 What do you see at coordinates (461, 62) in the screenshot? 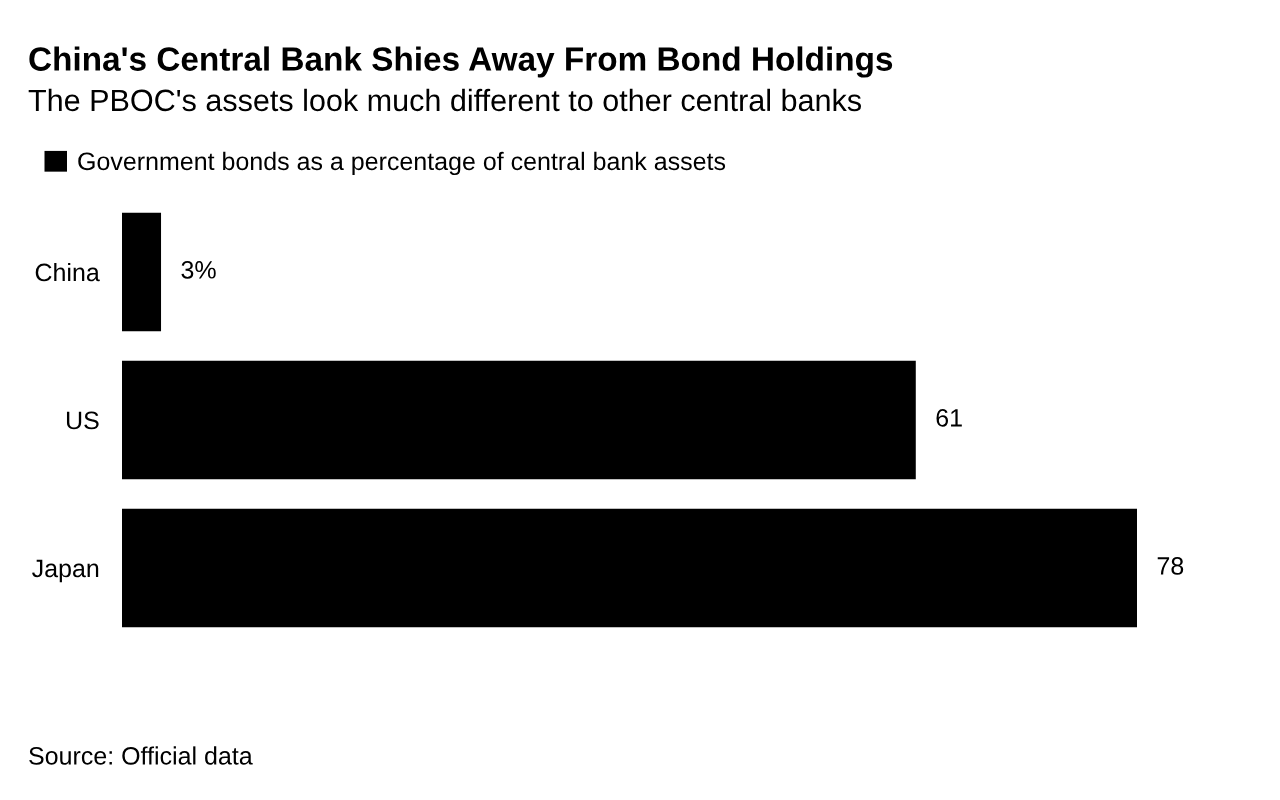
I see `chart-title: China's Central Bank Shies Away From Bond Holdings` at bounding box center [461, 62].